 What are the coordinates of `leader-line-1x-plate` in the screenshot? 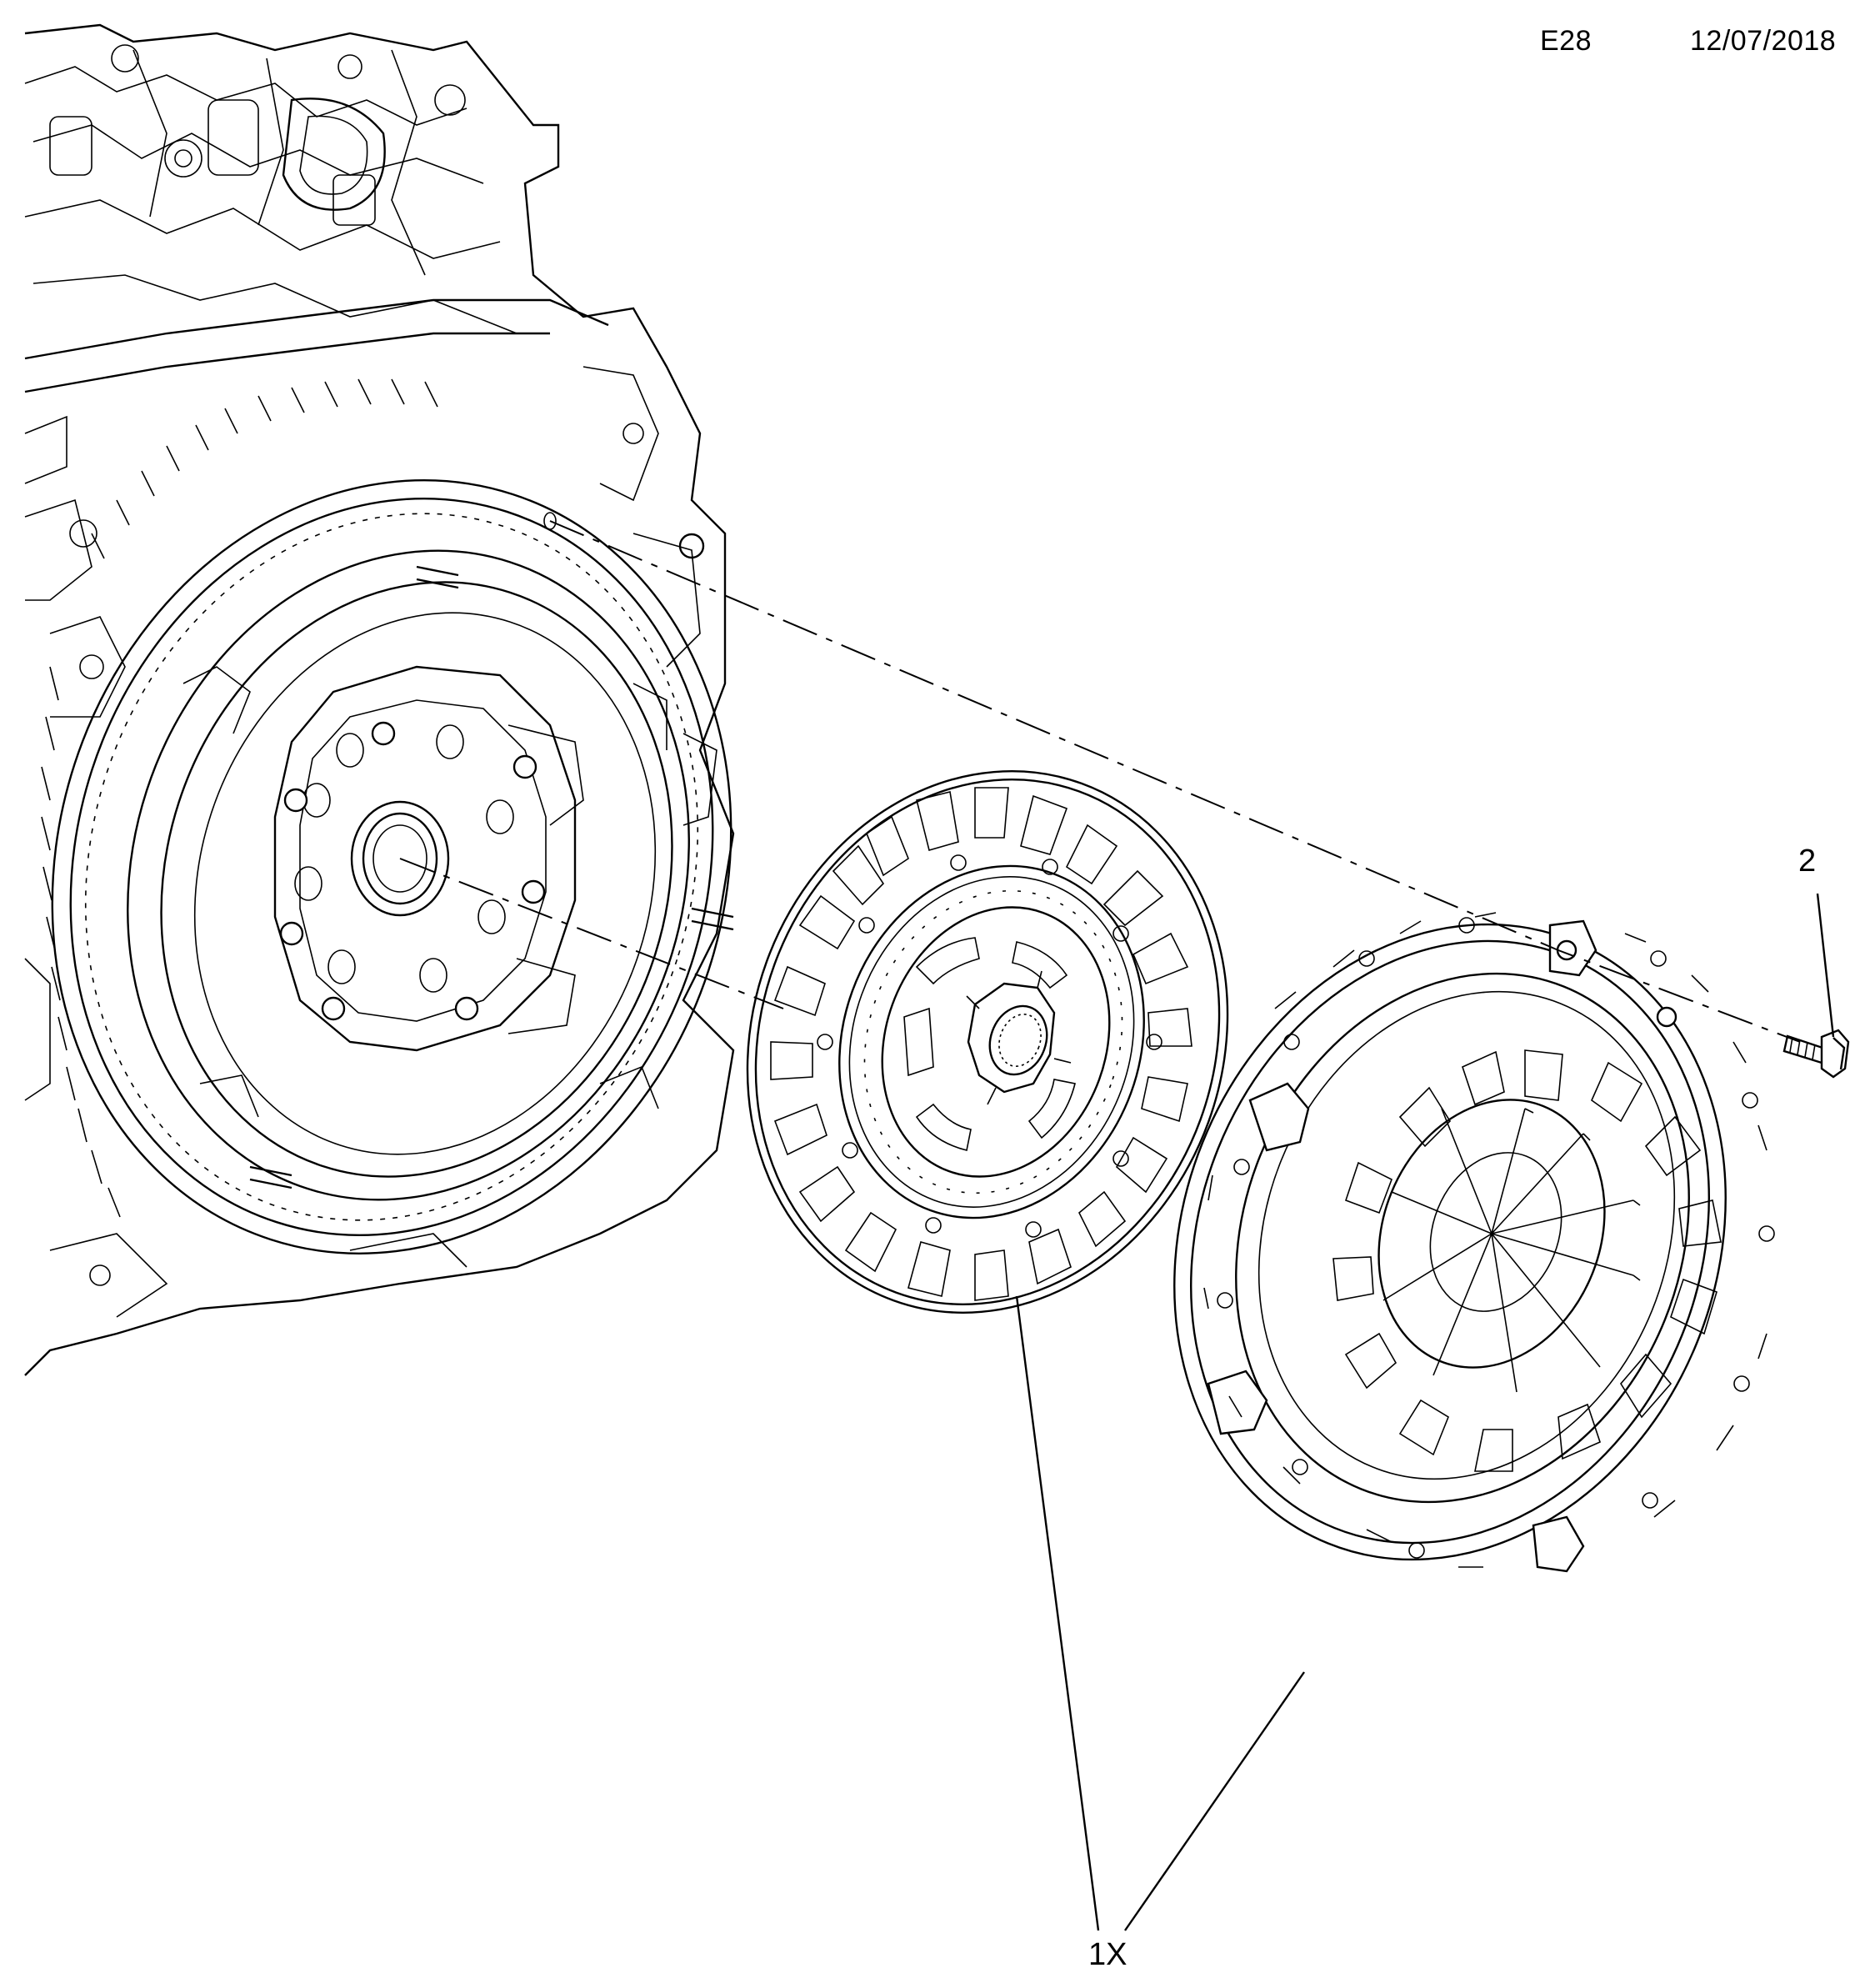 It's located at (1214, 1801).